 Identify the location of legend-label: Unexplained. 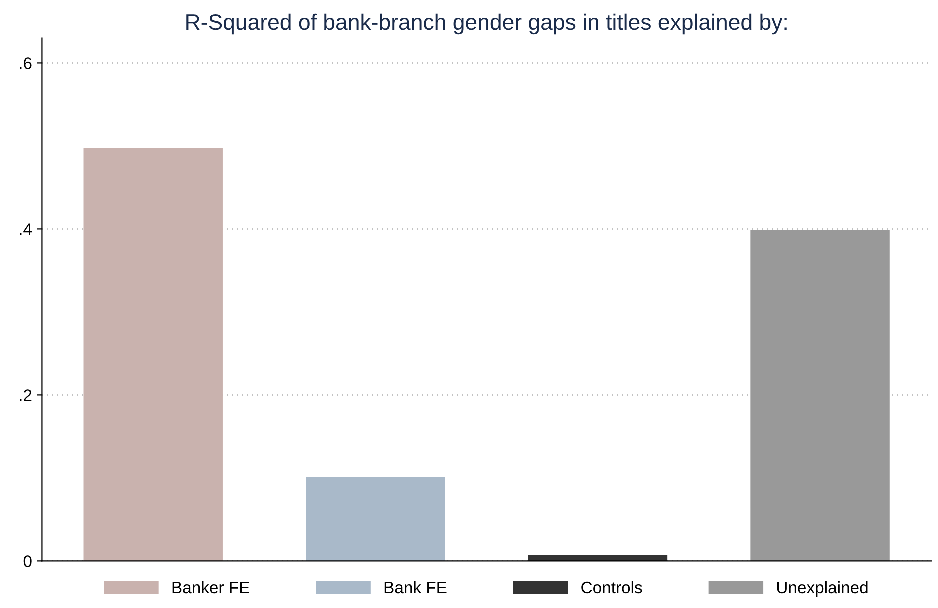
(822, 589).